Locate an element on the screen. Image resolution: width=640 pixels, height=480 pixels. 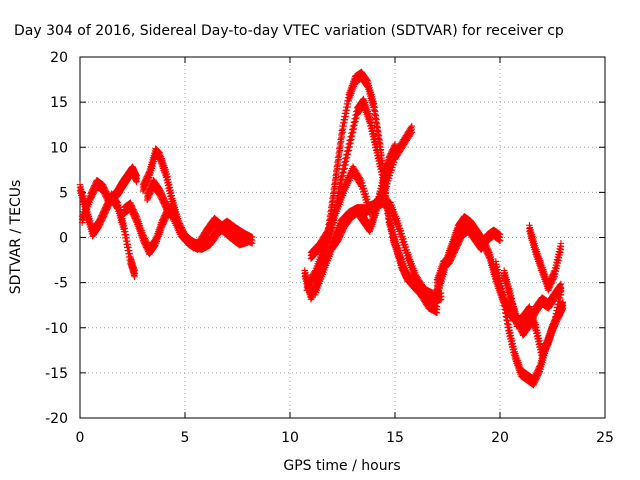
y-tick-label: 10 is located at coordinates (59, 148).